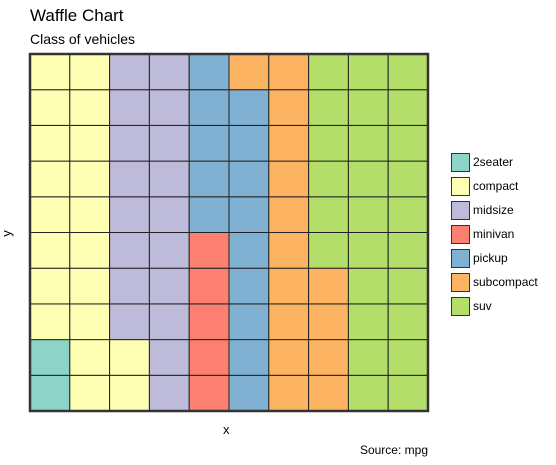 This screenshot has width=556, height=465. Describe the element at coordinates (493, 162) in the screenshot. I see `legend-label: 2seater` at that location.